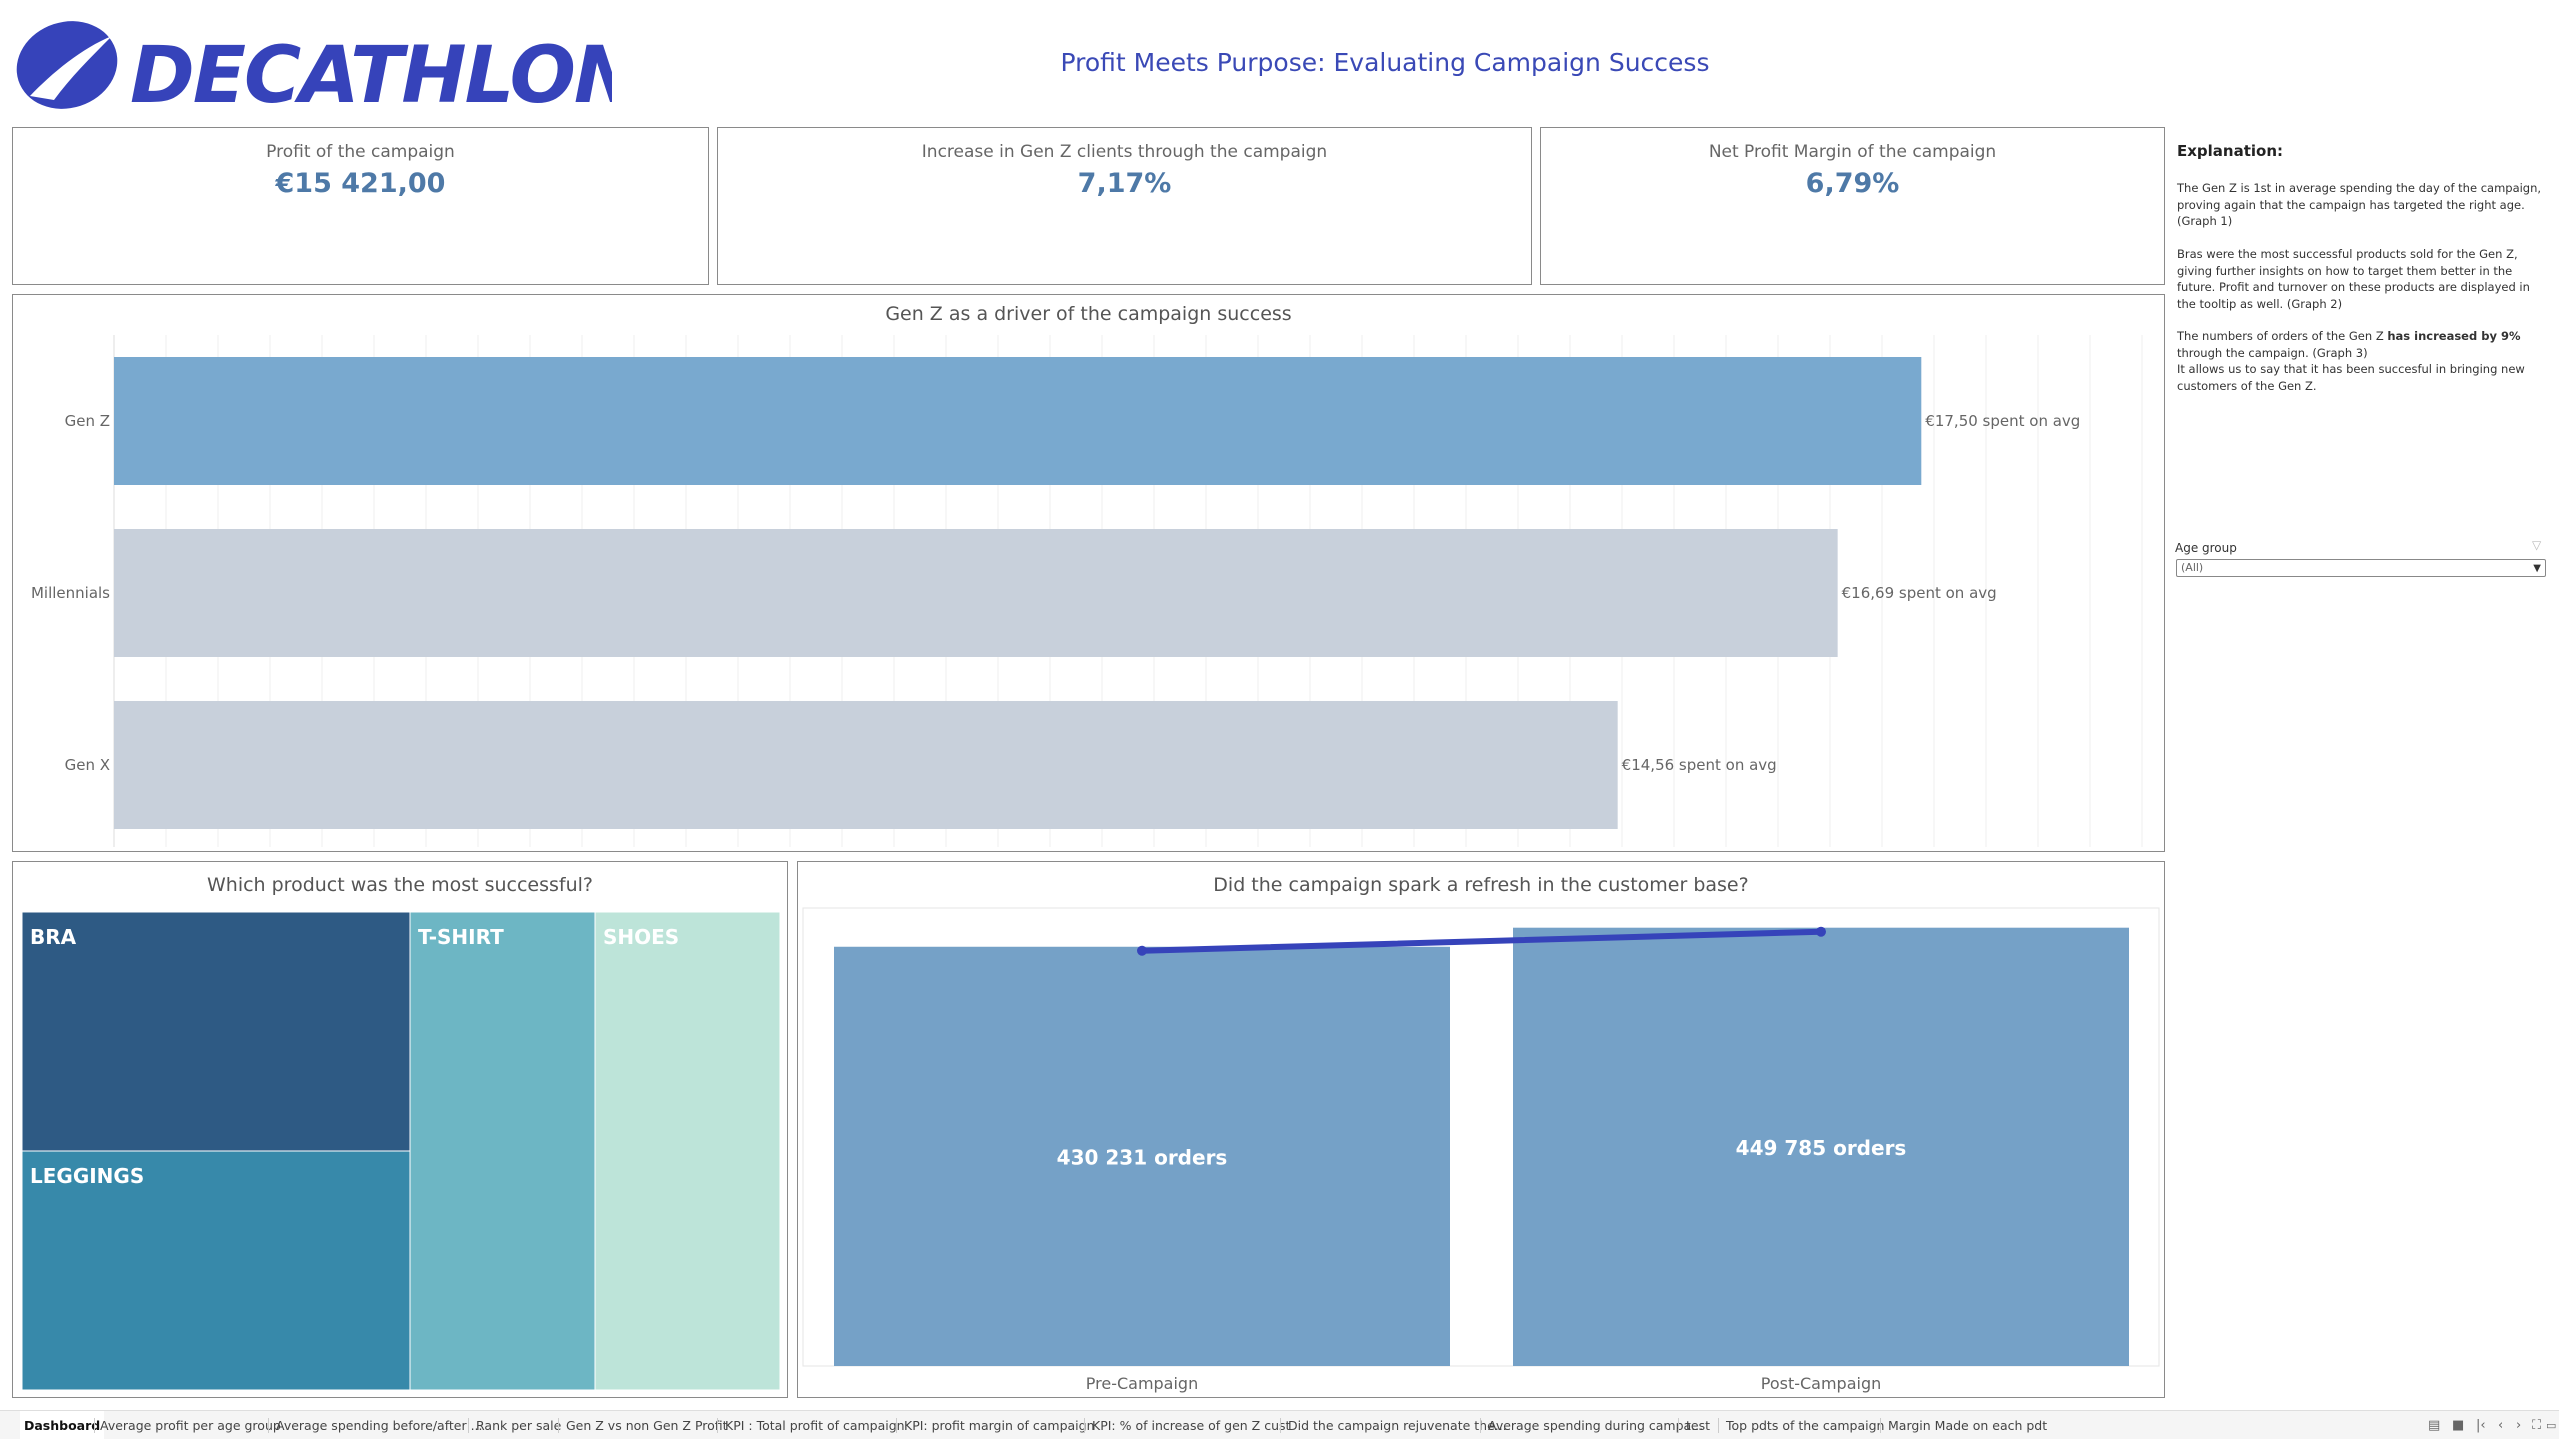 This screenshot has width=2559, height=1439. I want to click on tab-kpi-total-profit: KPI : Total profit of campaign, so click(815, 1425).